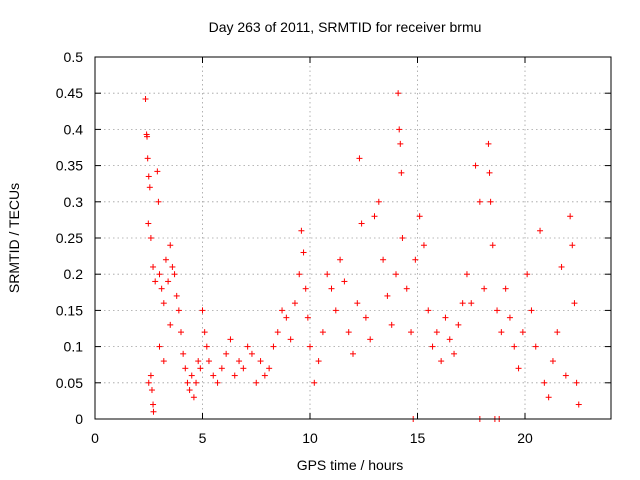 This screenshot has height=480, width=640. What do you see at coordinates (69, 310) in the screenshot?
I see `y-tick-label: 0.15` at bounding box center [69, 310].